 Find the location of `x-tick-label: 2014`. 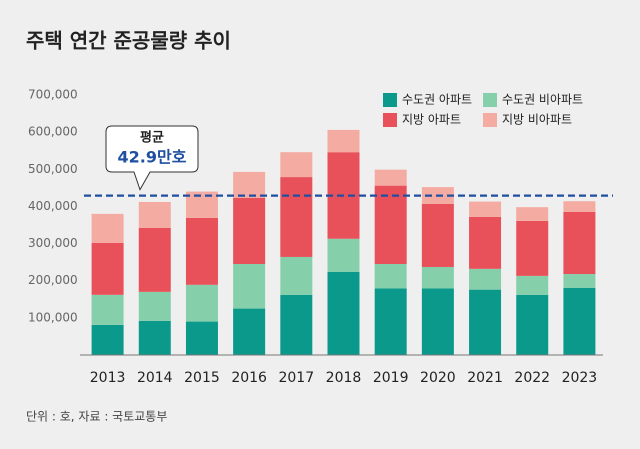

x-tick-label: 2014 is located at coordinates (155, 378).